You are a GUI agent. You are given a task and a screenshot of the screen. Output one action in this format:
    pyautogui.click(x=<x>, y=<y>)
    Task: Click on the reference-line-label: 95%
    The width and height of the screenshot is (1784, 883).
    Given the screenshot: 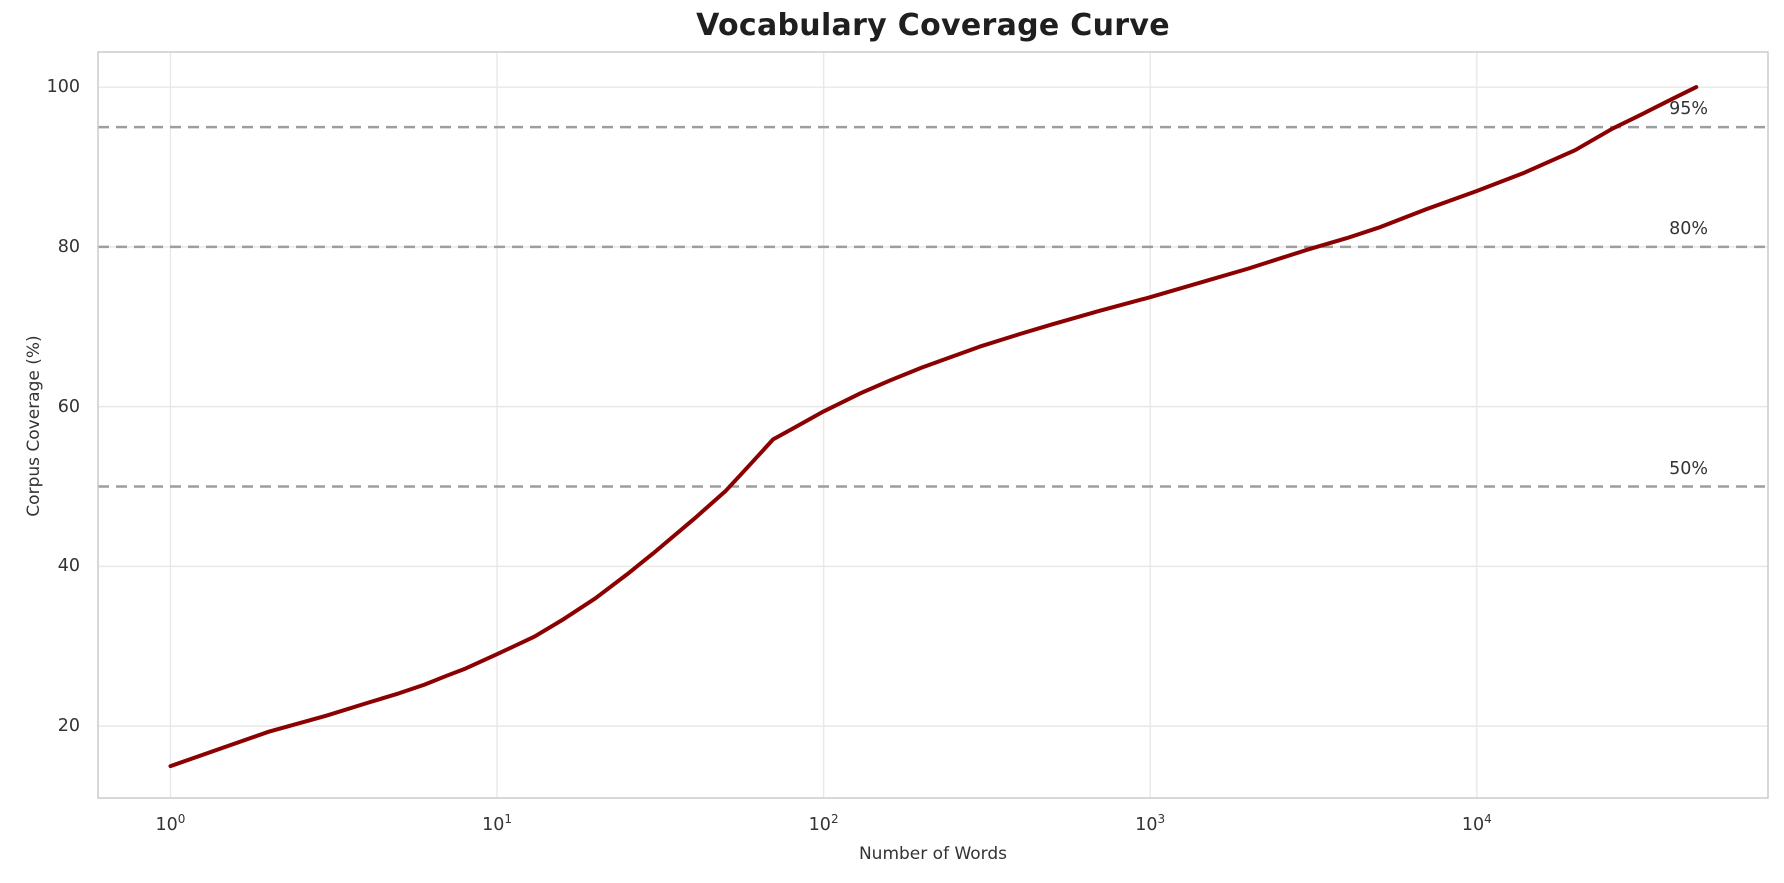 What is the action you would take?
    pyautogui.click(x=1688, y=109)
    